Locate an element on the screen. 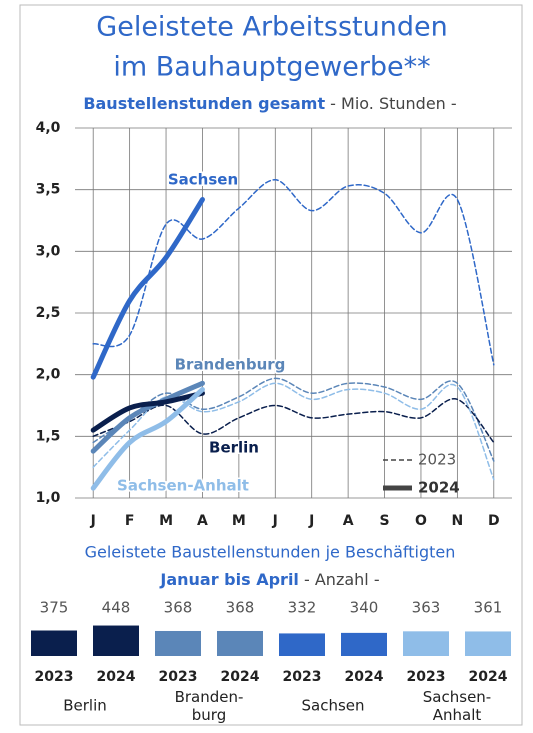 The width and height of the screenshot is (533, 733). group-label: Berlin is located at coordinates (85, 706).